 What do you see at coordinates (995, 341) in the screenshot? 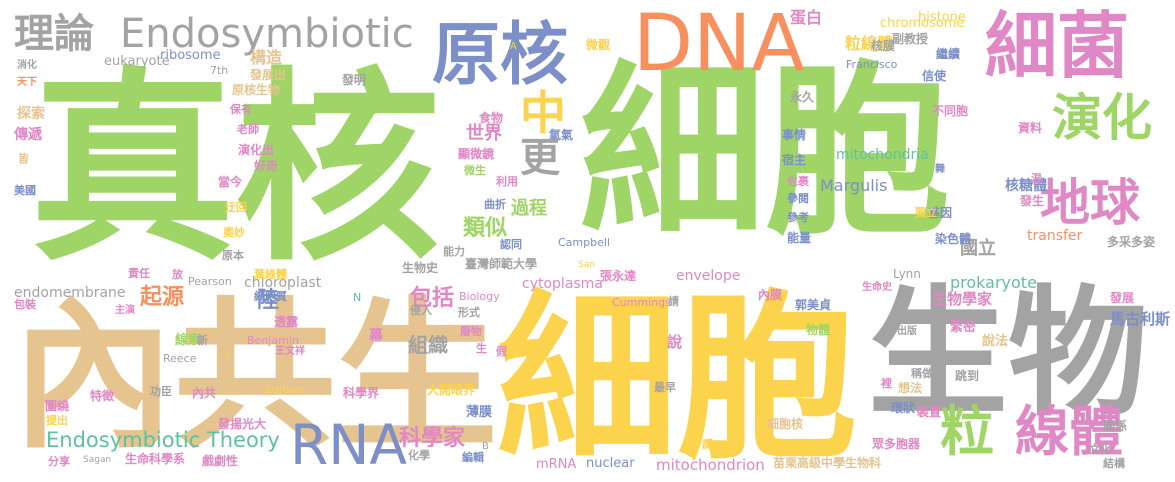
I see `cloud-word: 說法` at bounding box center [995, 341].